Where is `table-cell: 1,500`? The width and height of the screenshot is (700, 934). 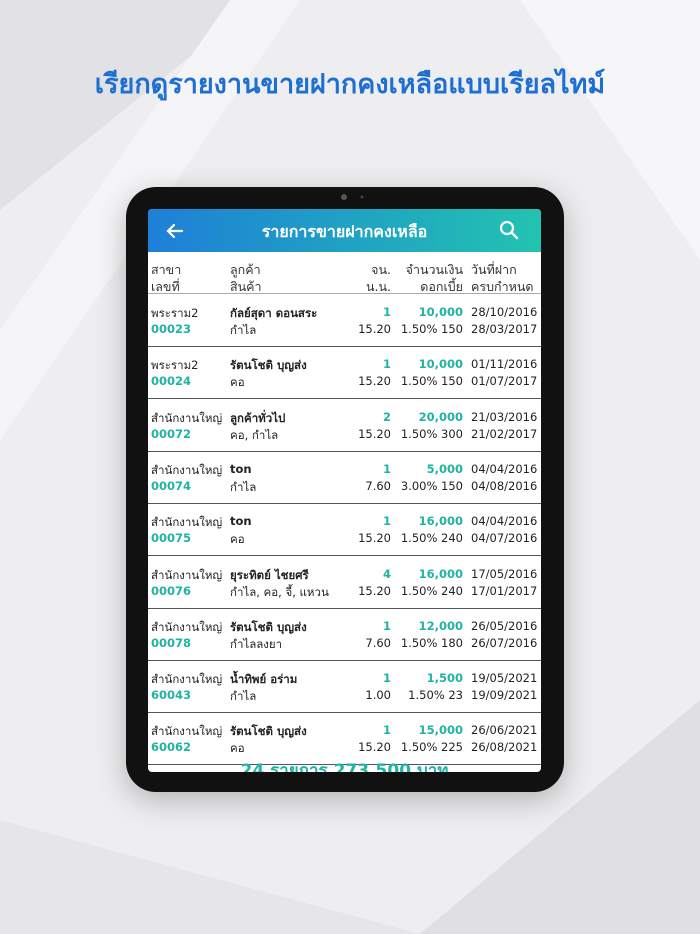
table-cell: 1,500 is located at coordinates (444, 678).